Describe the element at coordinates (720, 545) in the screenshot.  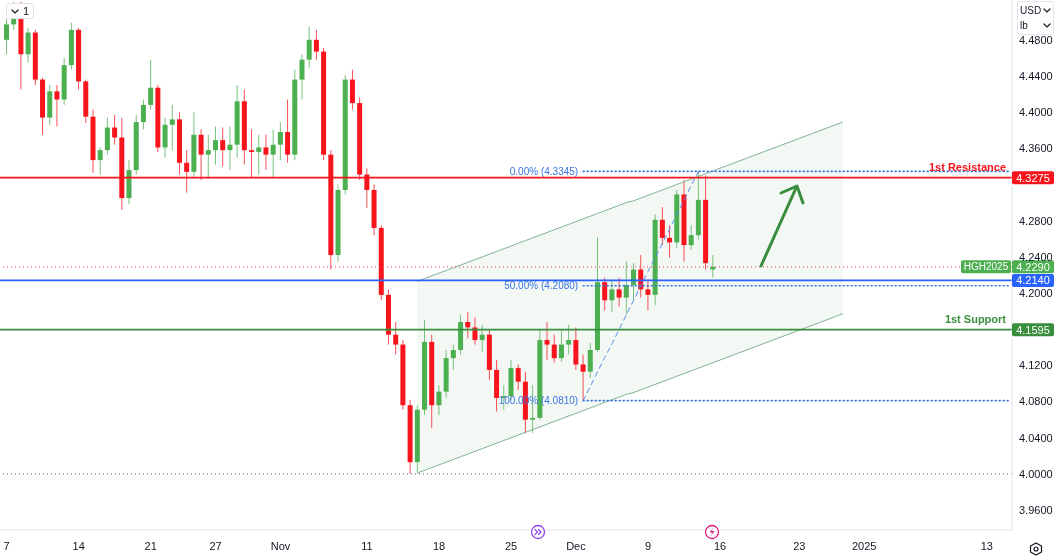
I see `x-tick-label: 16` at that location.